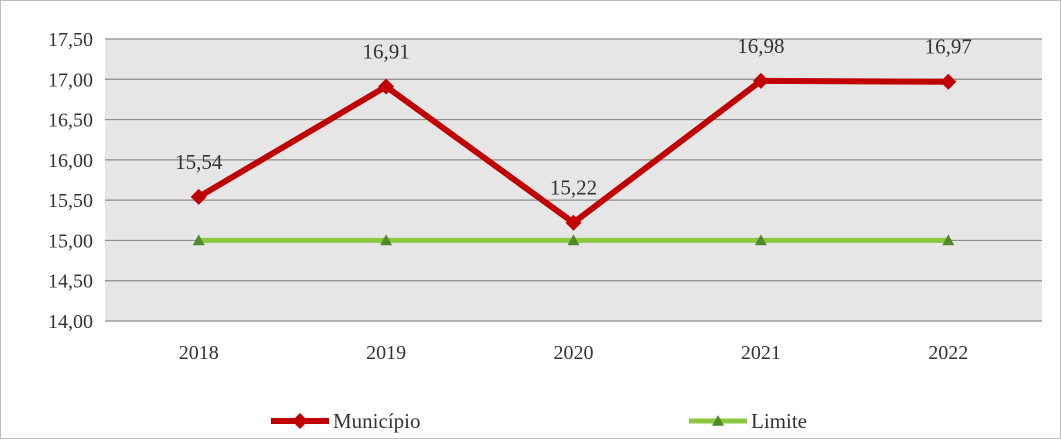 This screenshot has width=1061, height=443. Describe the element at coordinates (70, 40) in the screenshot. I see `y-tick-label: 17,50` at that location.